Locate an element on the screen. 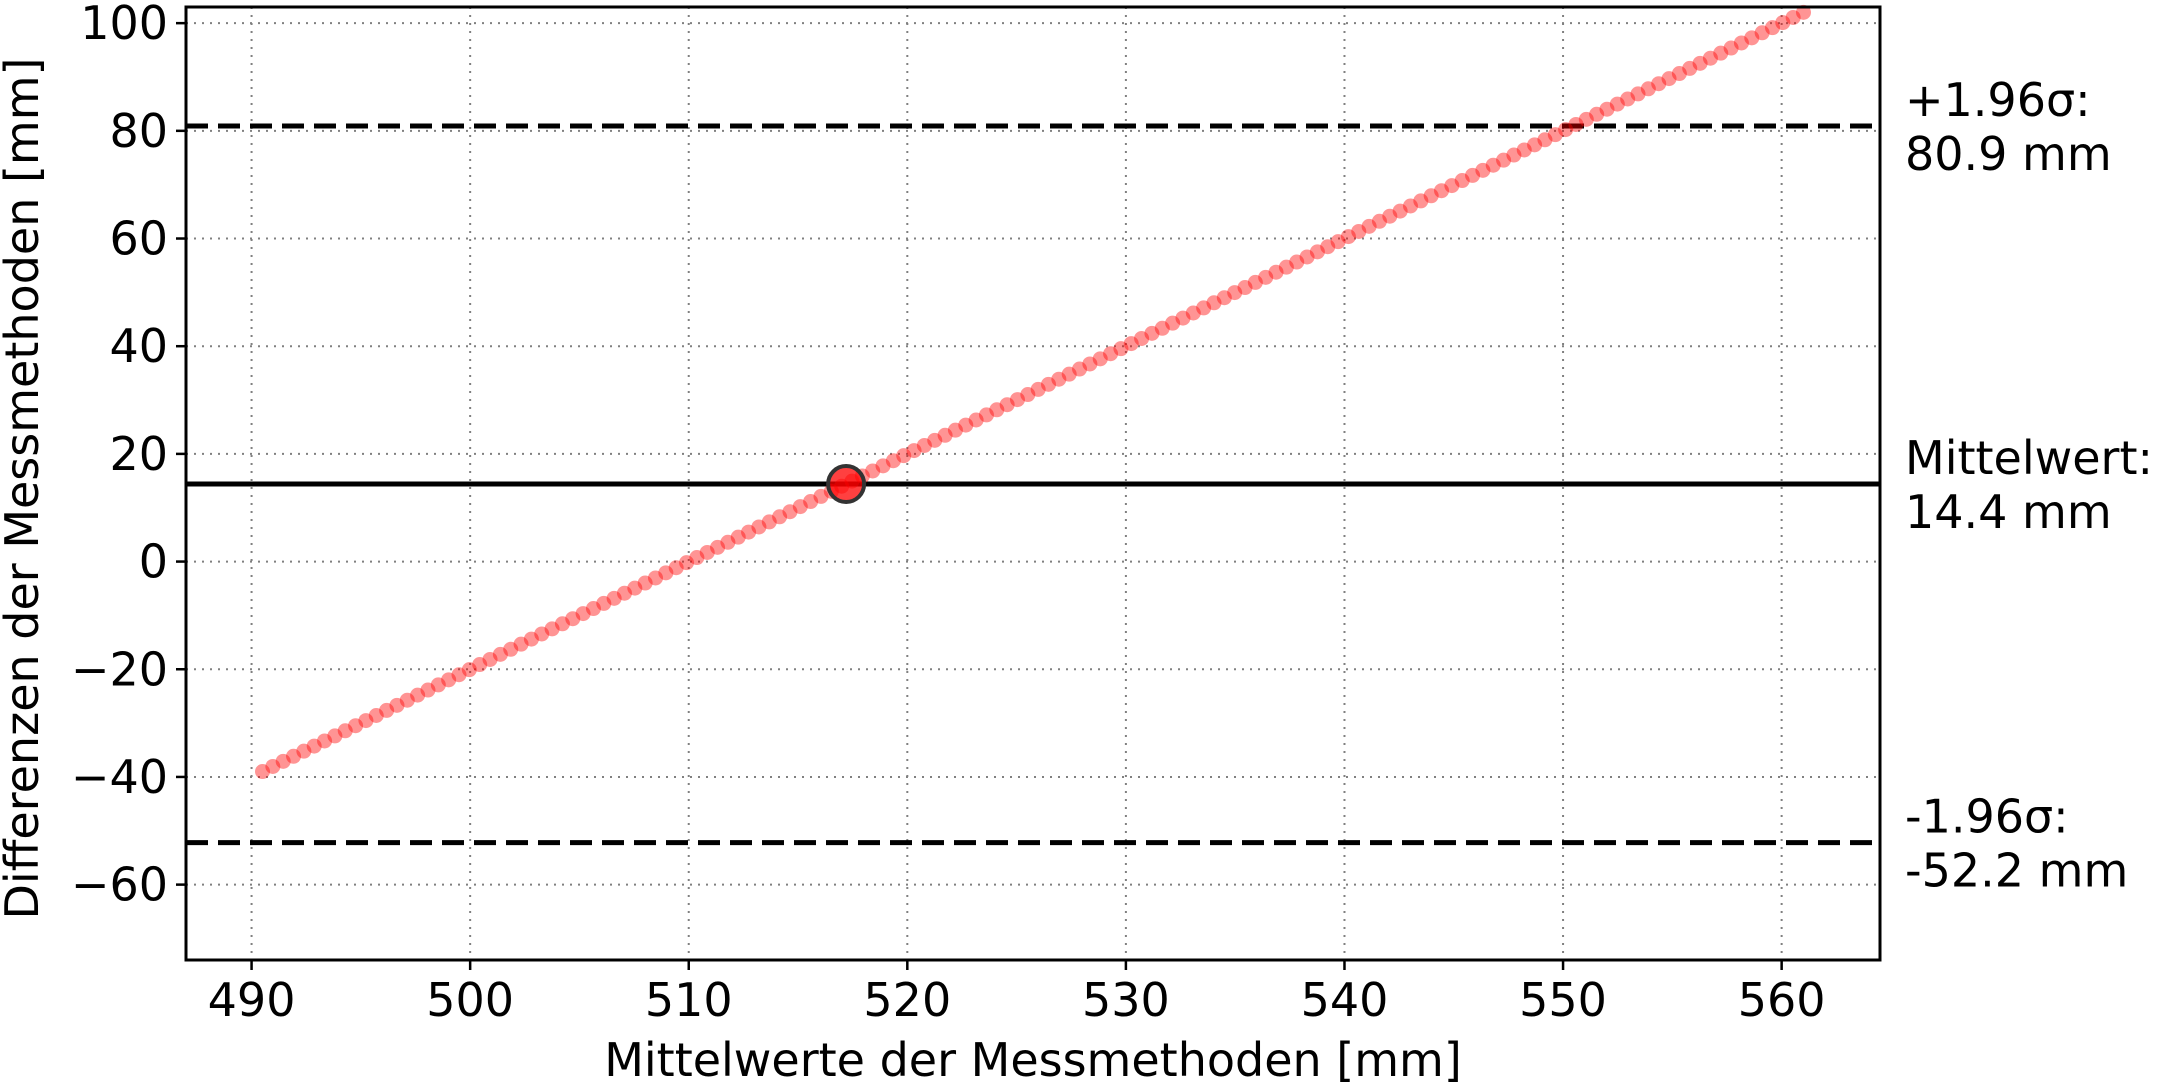  x-axis-label: Mittelwerte der Messmethoden [mm] is located at coordinates (1033, 1060).